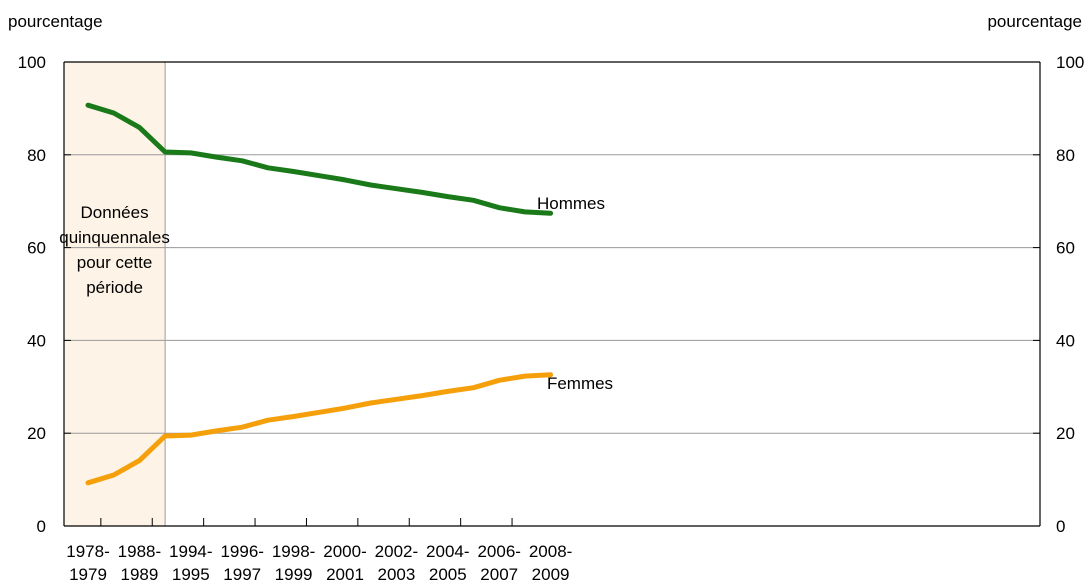 The image size is (1090, 584). What do you see at coordinates (139, 574) in the screenshot?
I see `x-tick-label-bottom: 1989` at bounding box center [139, 574].